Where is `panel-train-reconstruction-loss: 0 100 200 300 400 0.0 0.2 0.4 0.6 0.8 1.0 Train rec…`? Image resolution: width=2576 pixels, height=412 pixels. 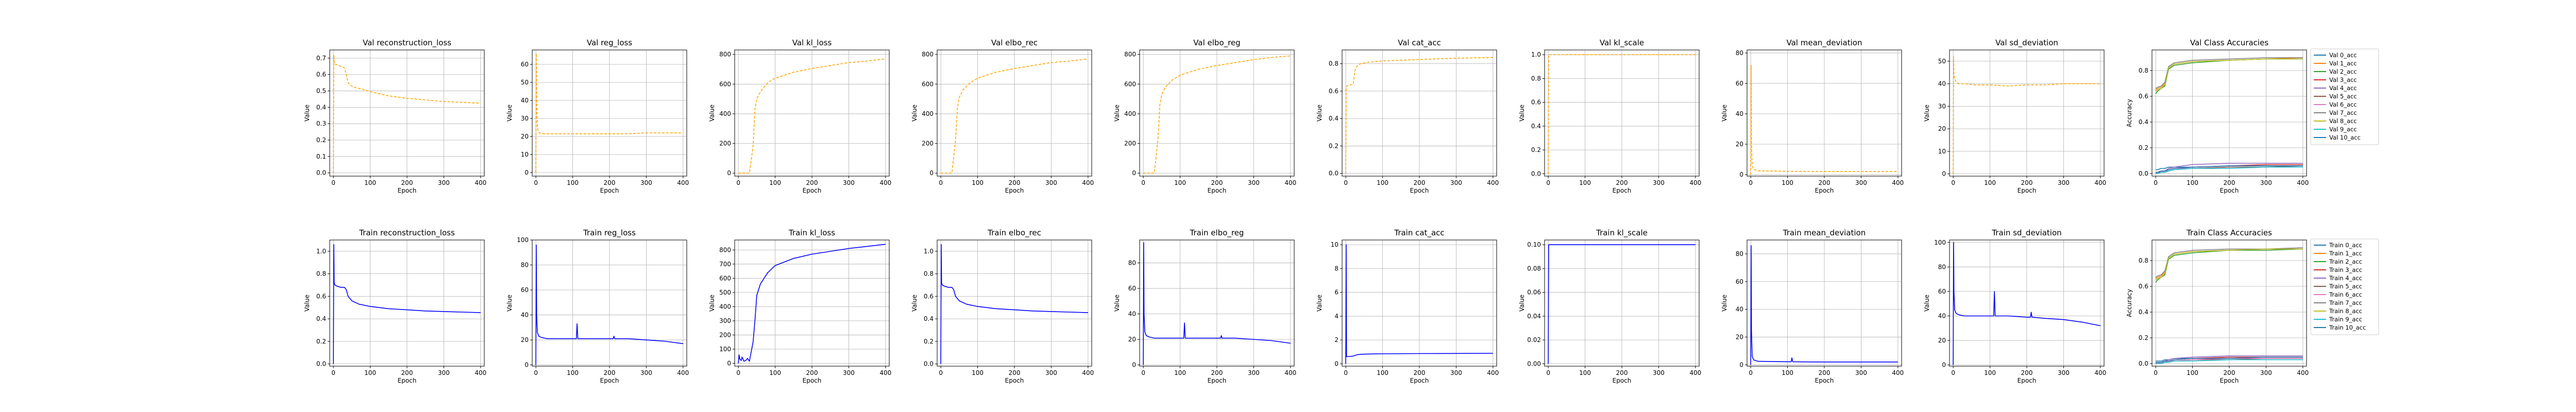
panel-train-reconstruction-loss: 0 100 200 300 400 0.0 0.2 0.4 0.6 0.8 1.0 Train rec… is located at coordinates (395, 306).